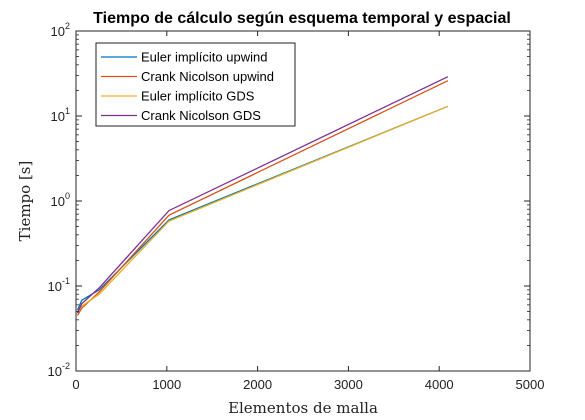 The image size is (585, 420). I want to click on y-tick-label: 10², so click(60, 30).